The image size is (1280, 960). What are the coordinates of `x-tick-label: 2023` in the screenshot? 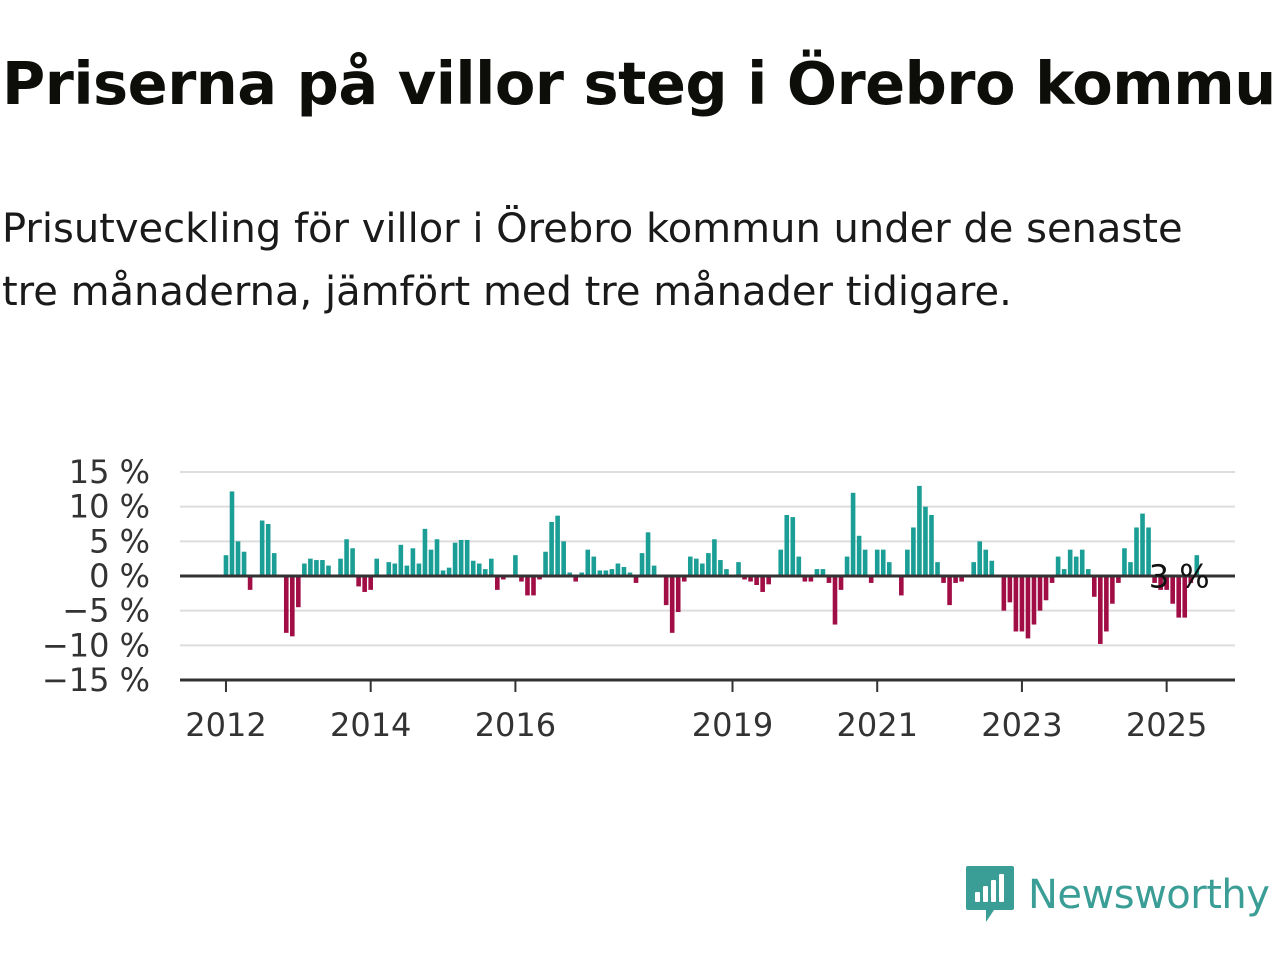 It's located at (1021, 725).